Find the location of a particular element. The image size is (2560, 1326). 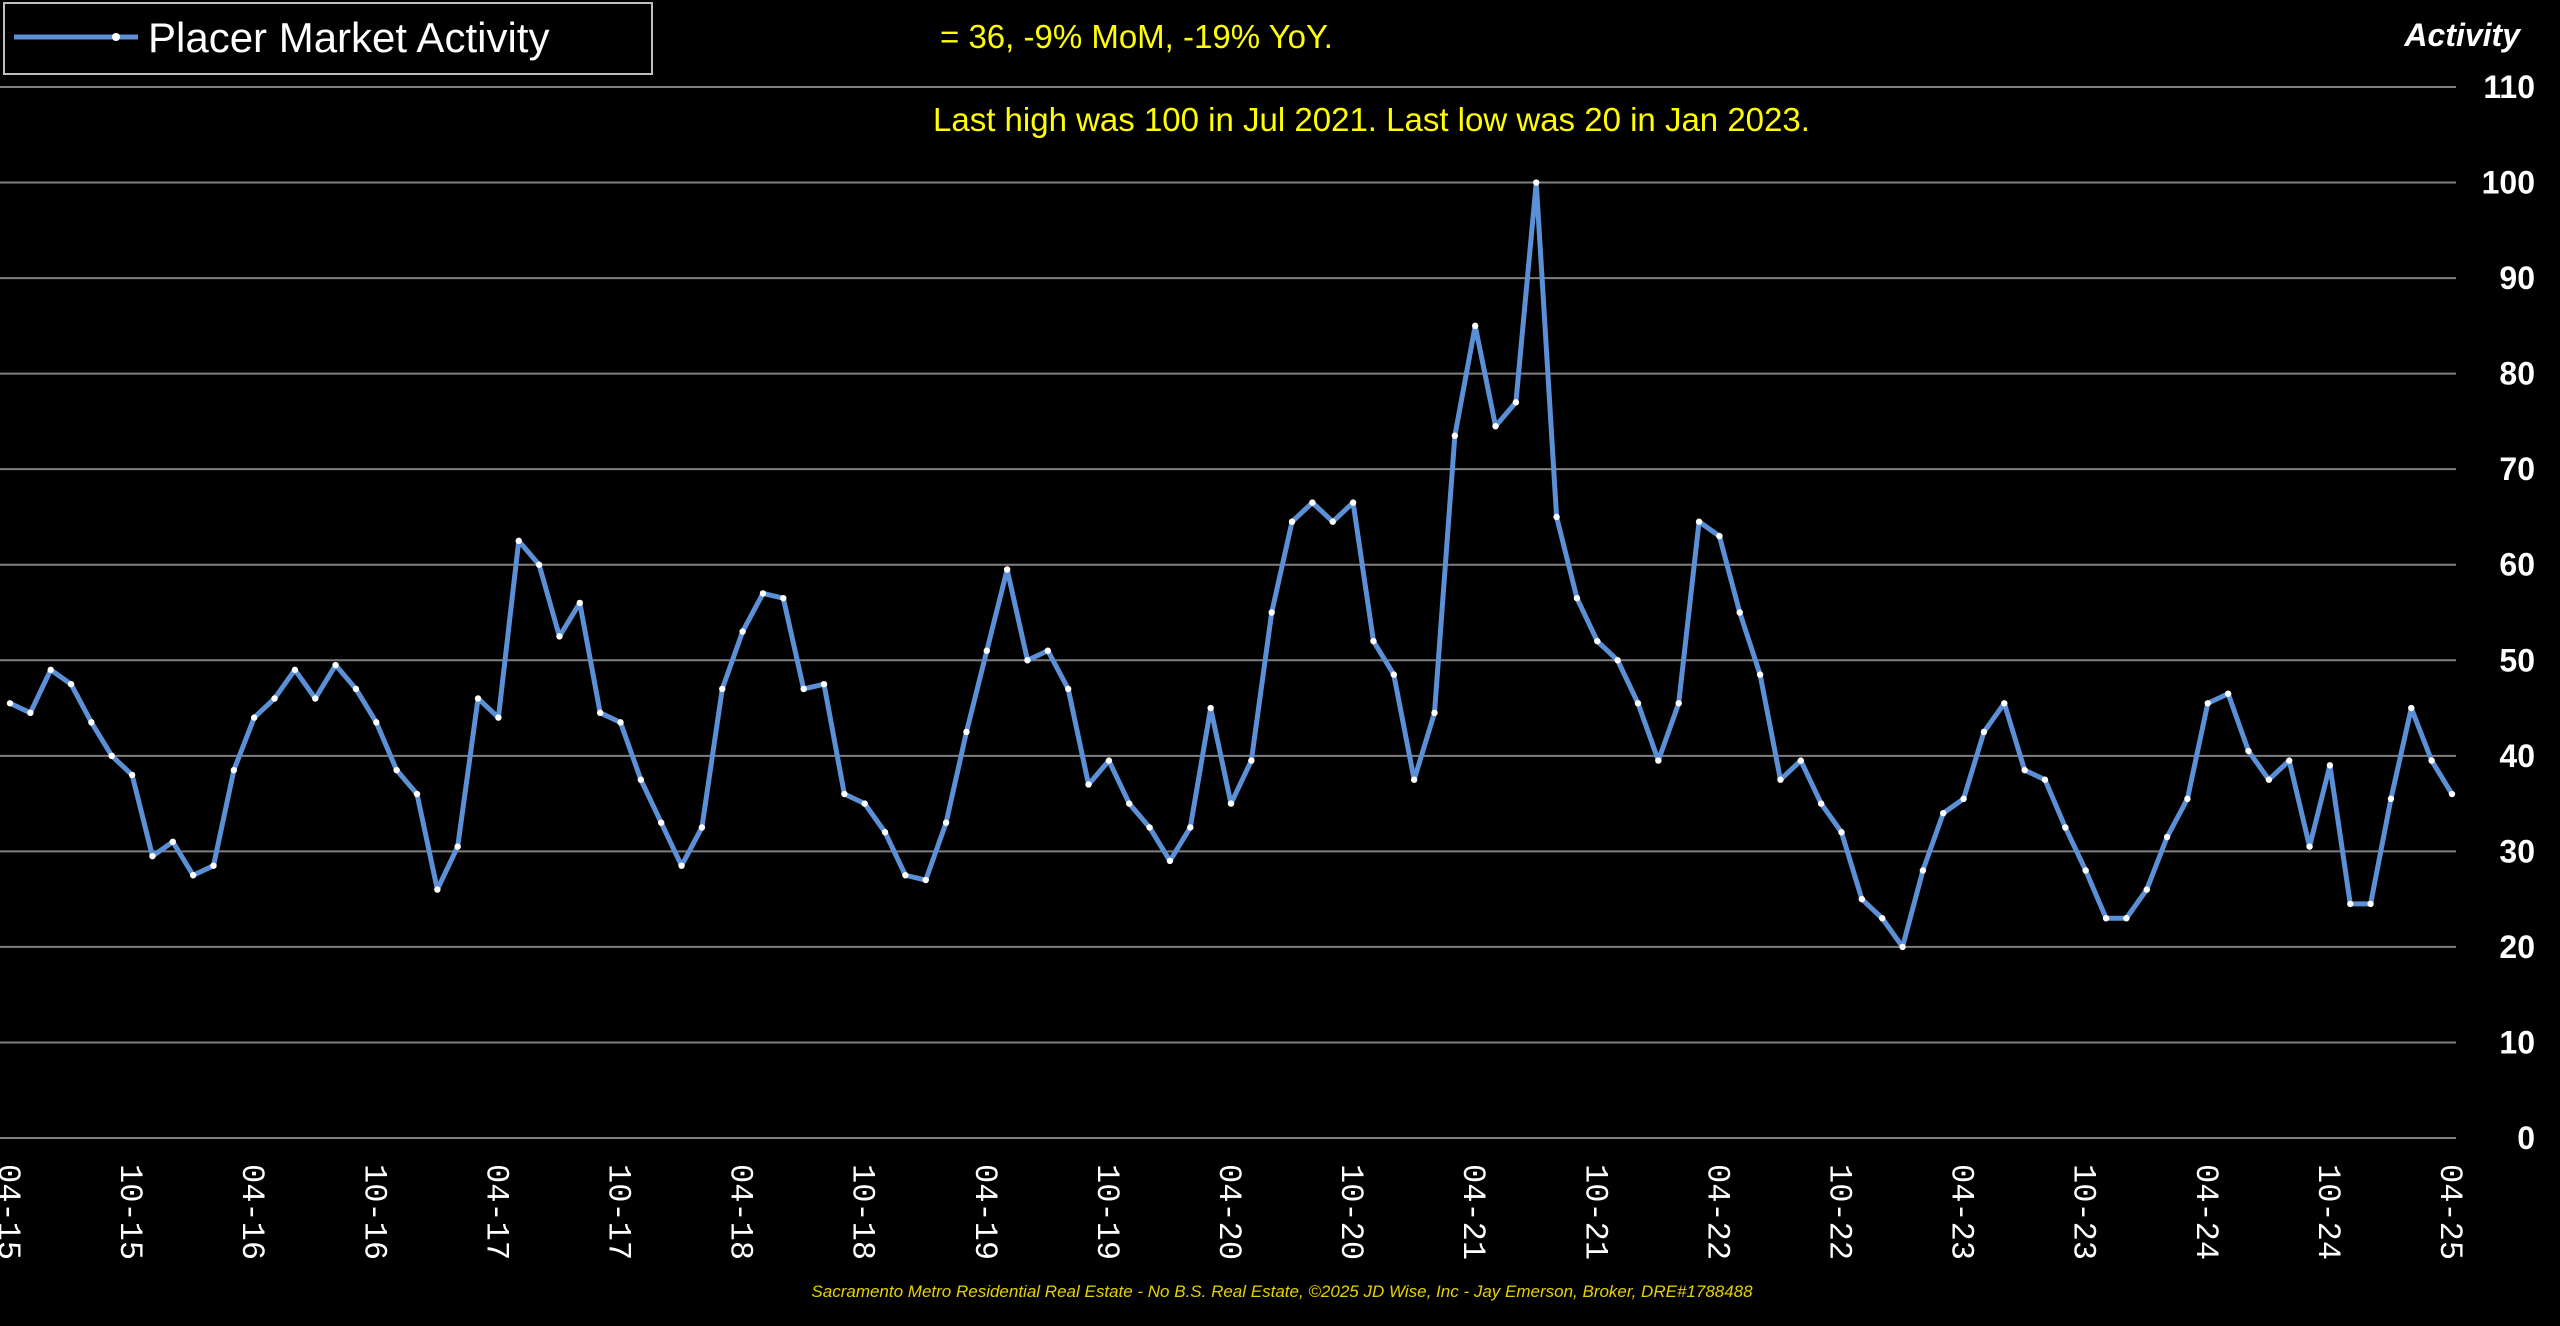

y-axis-ticks: 0 10 20 30 40 50 60 70 80 90 100 110 is located at coordinates (2508, 612).